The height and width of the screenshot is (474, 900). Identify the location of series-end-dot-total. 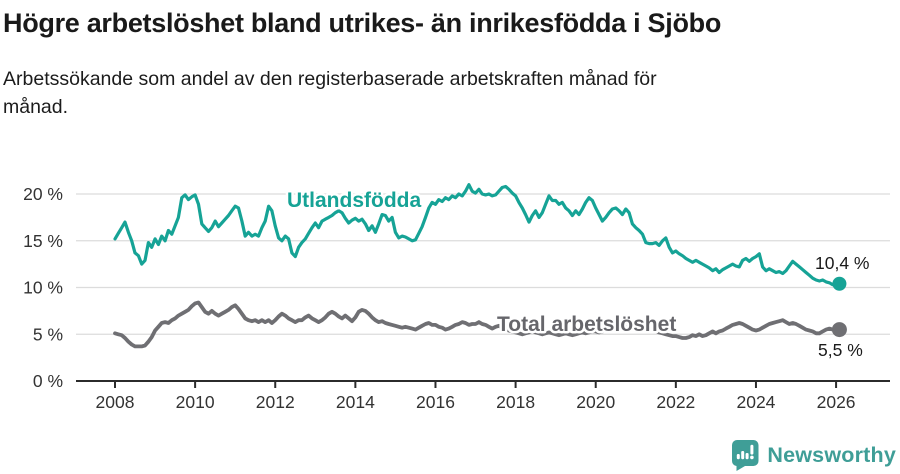
(839, 330).